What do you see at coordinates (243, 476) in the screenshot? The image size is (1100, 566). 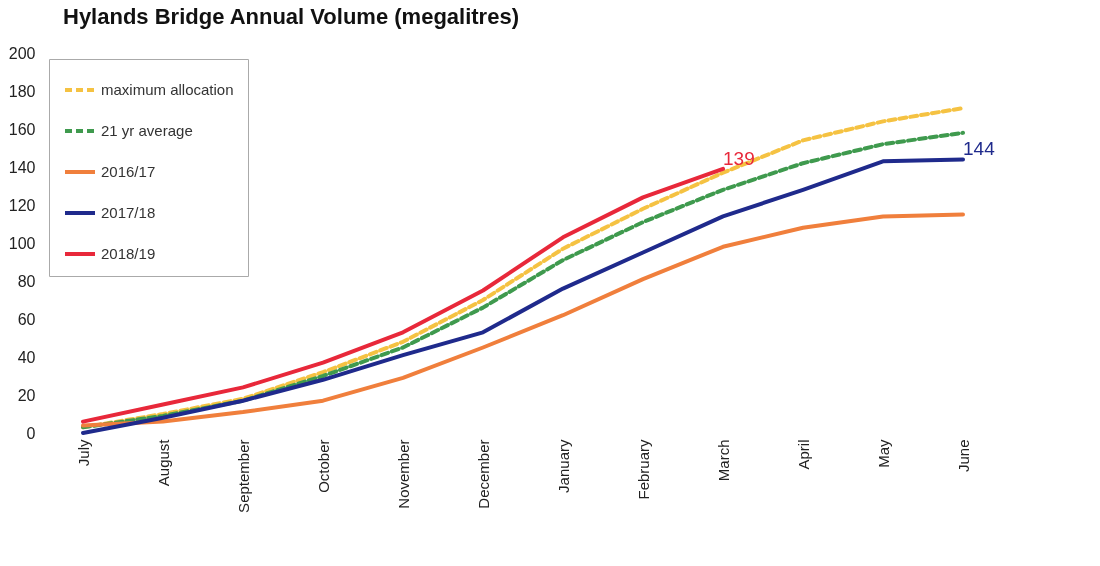 I see `x-tick-label: September` at bounding box center [243, 476].